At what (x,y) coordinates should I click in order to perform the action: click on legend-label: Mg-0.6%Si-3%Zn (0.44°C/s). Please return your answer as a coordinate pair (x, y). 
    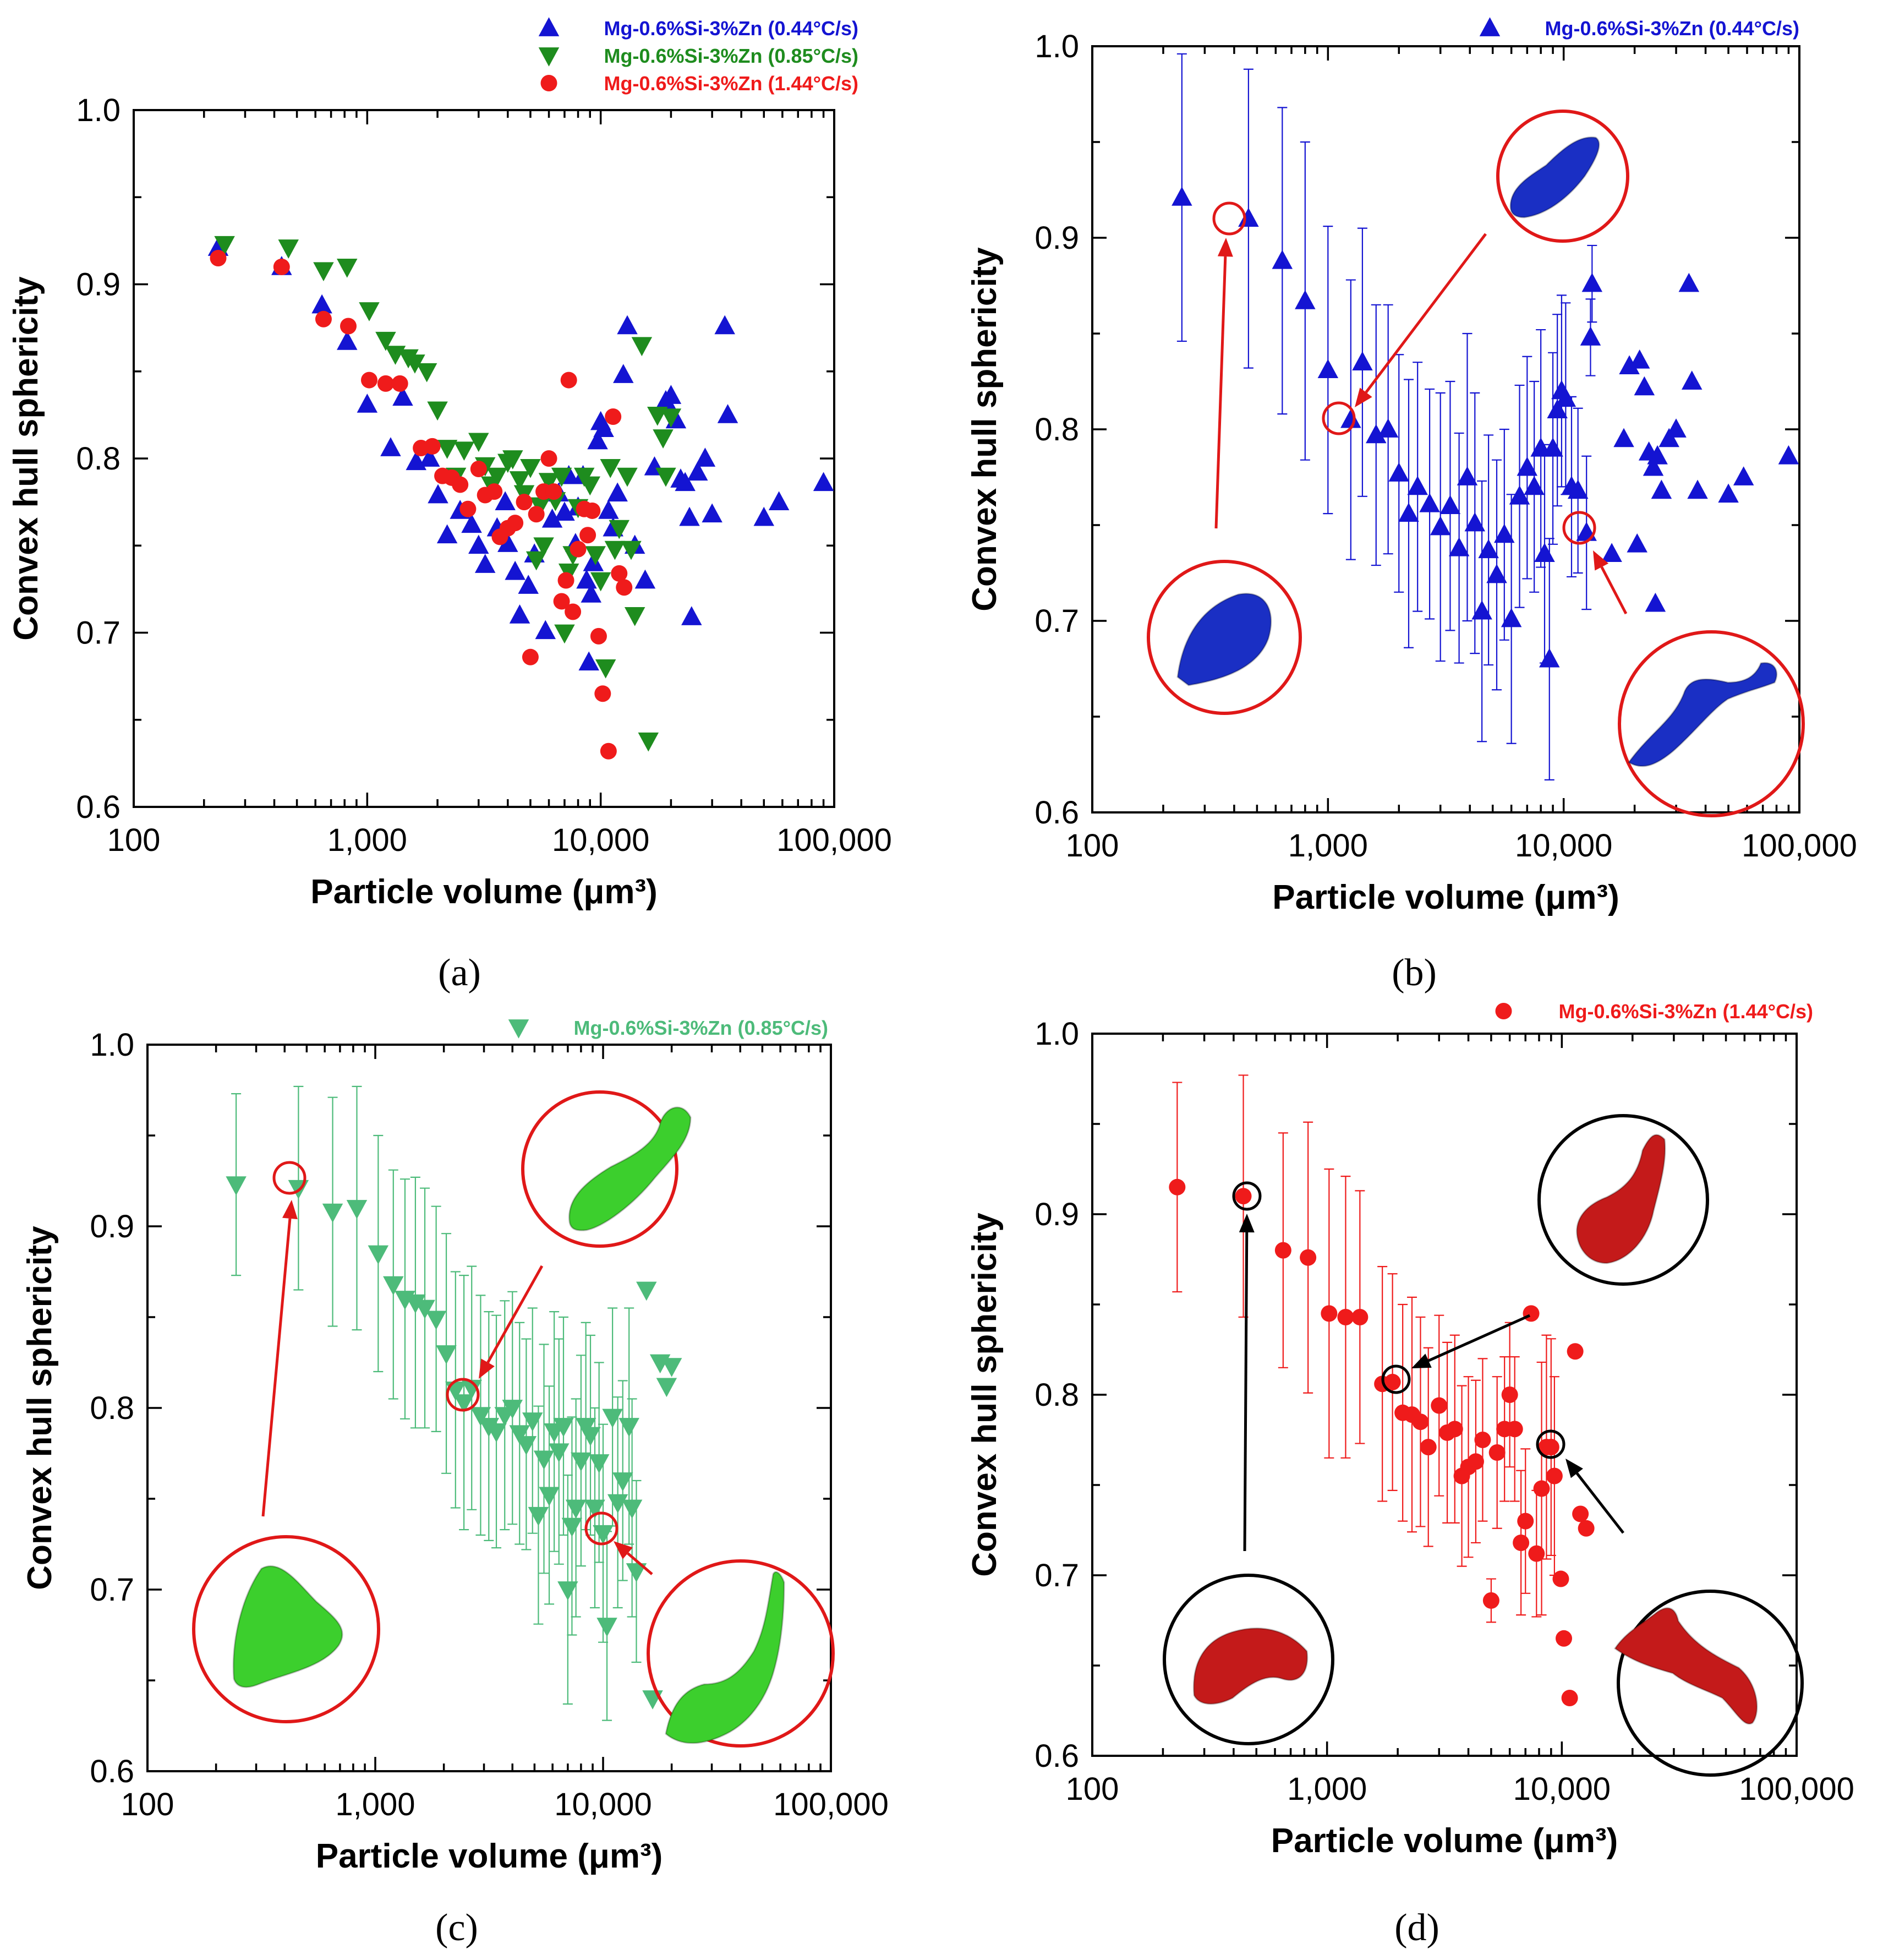
    Looking at the image, I should click on (1672, 29).